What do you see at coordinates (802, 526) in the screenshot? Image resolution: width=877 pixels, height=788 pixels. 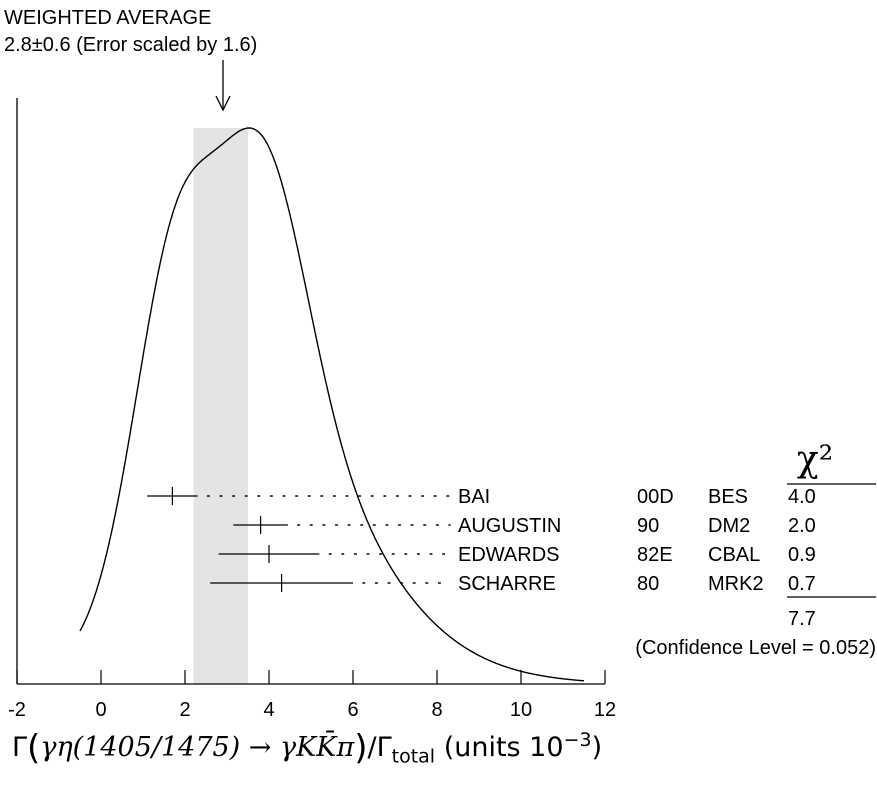 I see `measurement-chi2: 2.0` at bounding box center [802, 526].